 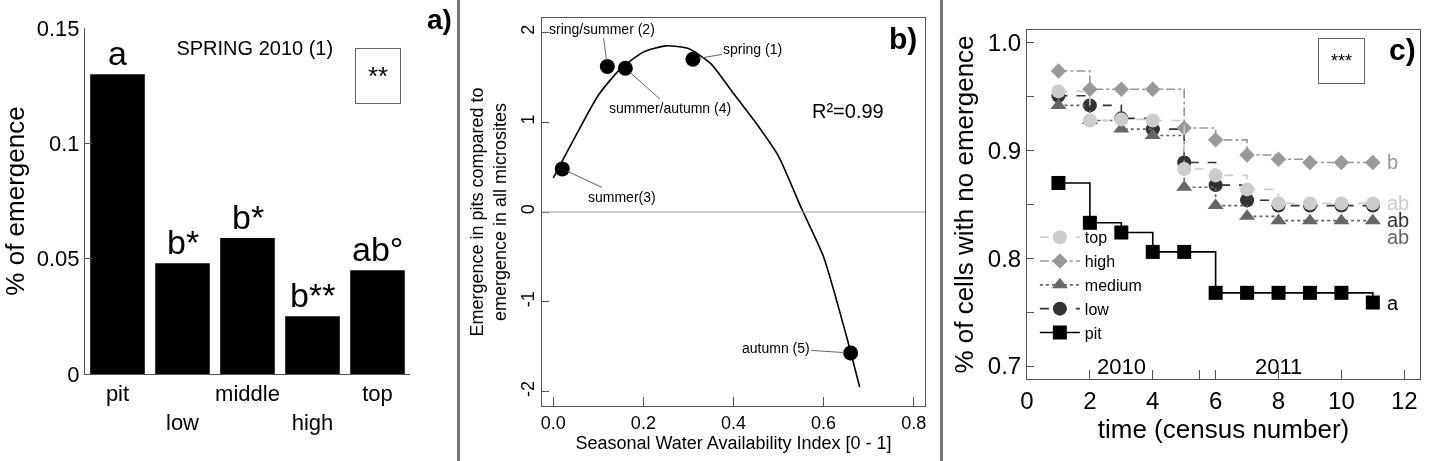 What do you see at coordinates (848, 111) in the screenshot?
I see `annotation: R²=0.99` at bounding box center [848, 111].